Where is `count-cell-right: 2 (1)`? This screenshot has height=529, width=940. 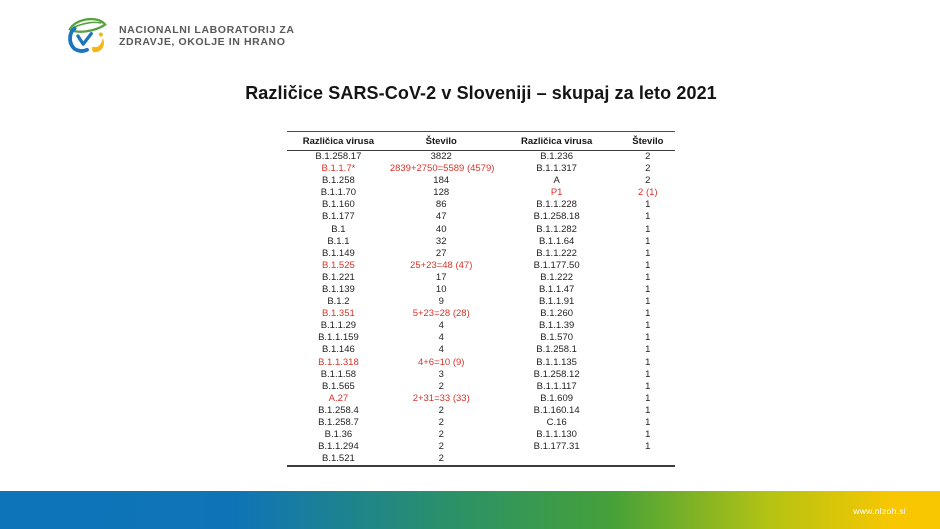
count-cell-right: 2 (1) is located at coordinates (648, 193).